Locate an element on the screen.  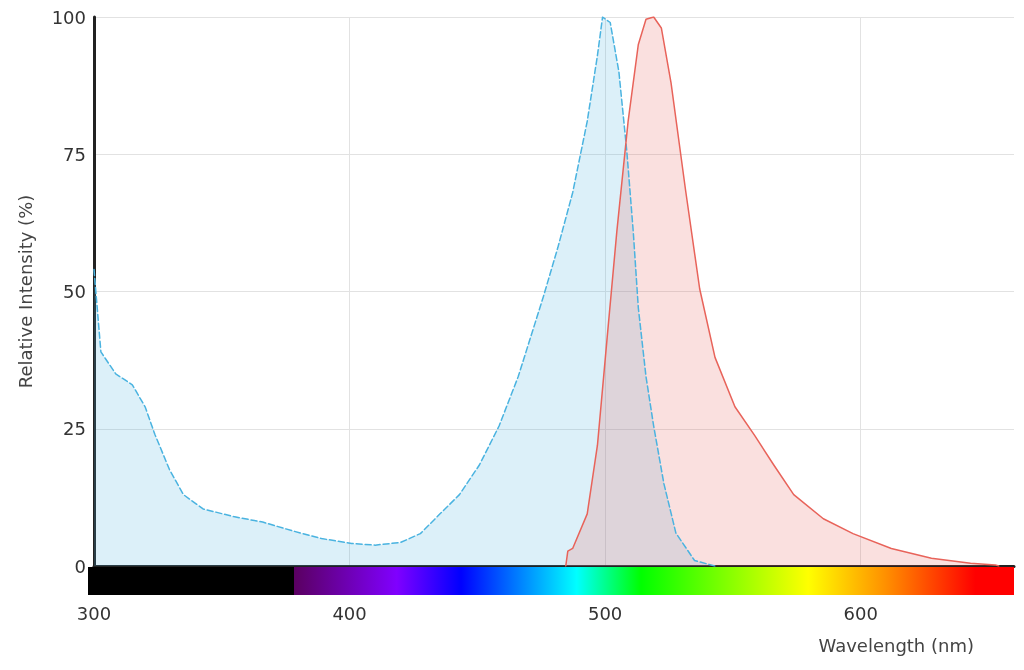
x-tick-label: 300 is located at coordinates (94, 613).